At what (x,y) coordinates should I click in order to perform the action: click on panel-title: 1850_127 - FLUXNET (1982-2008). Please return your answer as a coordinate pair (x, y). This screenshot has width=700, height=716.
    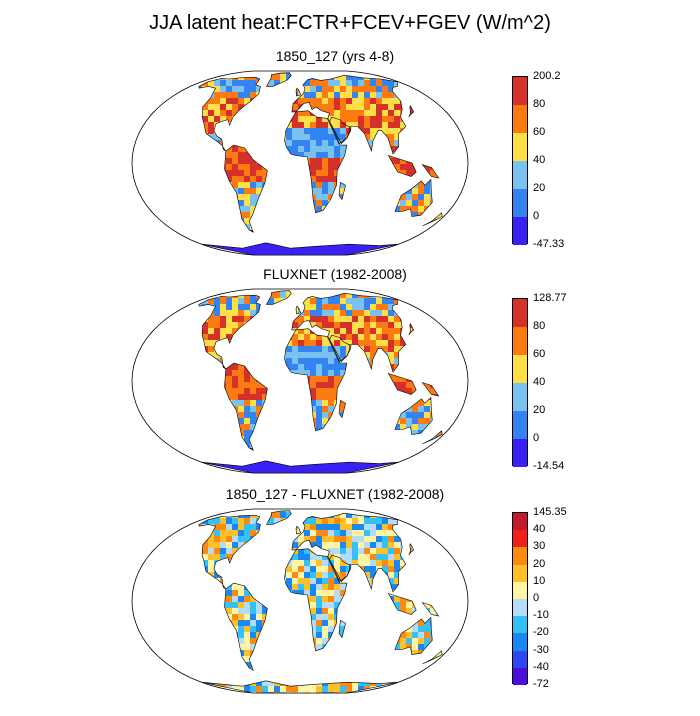
    Looking at the image, I should click on (335, 494).